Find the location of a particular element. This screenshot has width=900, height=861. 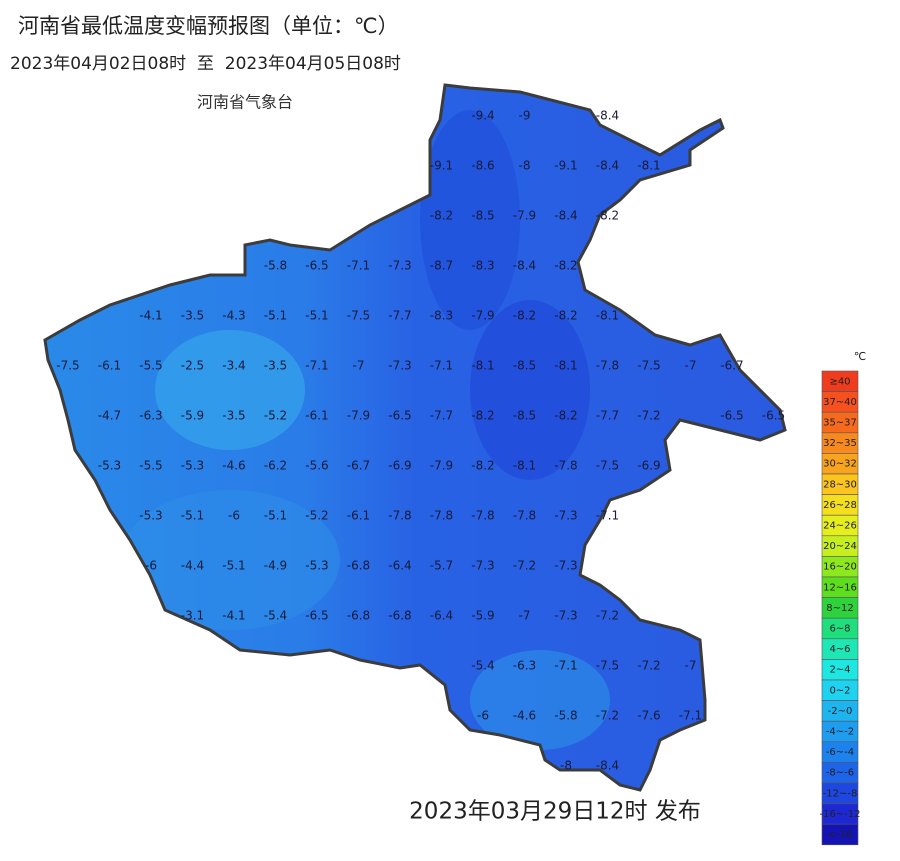

legend-label: -4~-2 is located at coordinates (840, 732).